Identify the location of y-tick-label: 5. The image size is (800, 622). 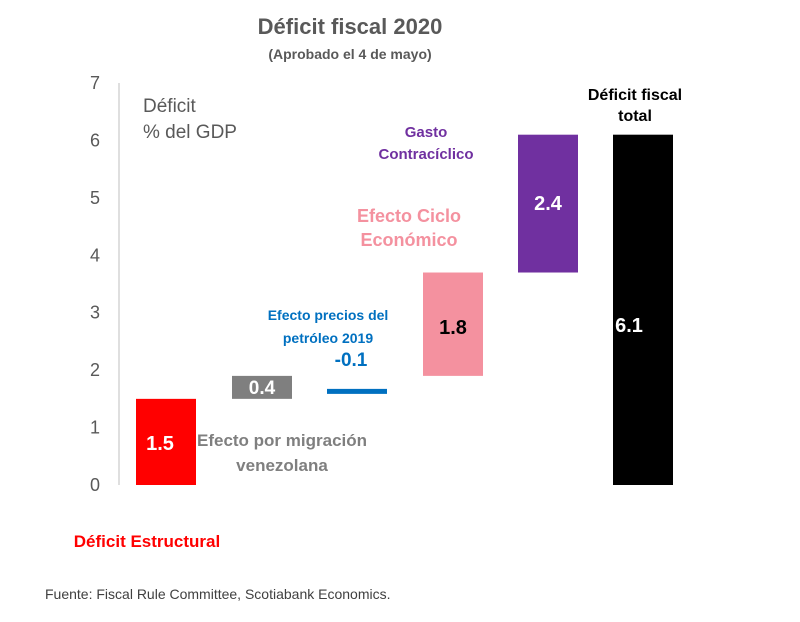
(95, 198).